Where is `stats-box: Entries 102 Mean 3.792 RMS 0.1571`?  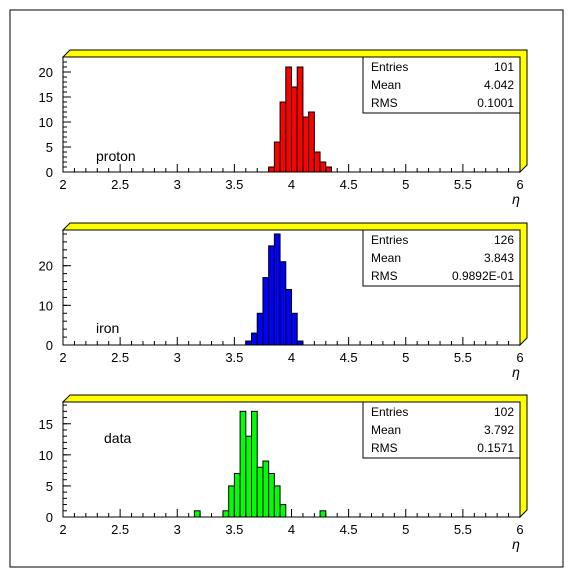
stats-box: Entries 102 Mean 3.792 RMS 0.1571 is located at coordinates (441, 430).